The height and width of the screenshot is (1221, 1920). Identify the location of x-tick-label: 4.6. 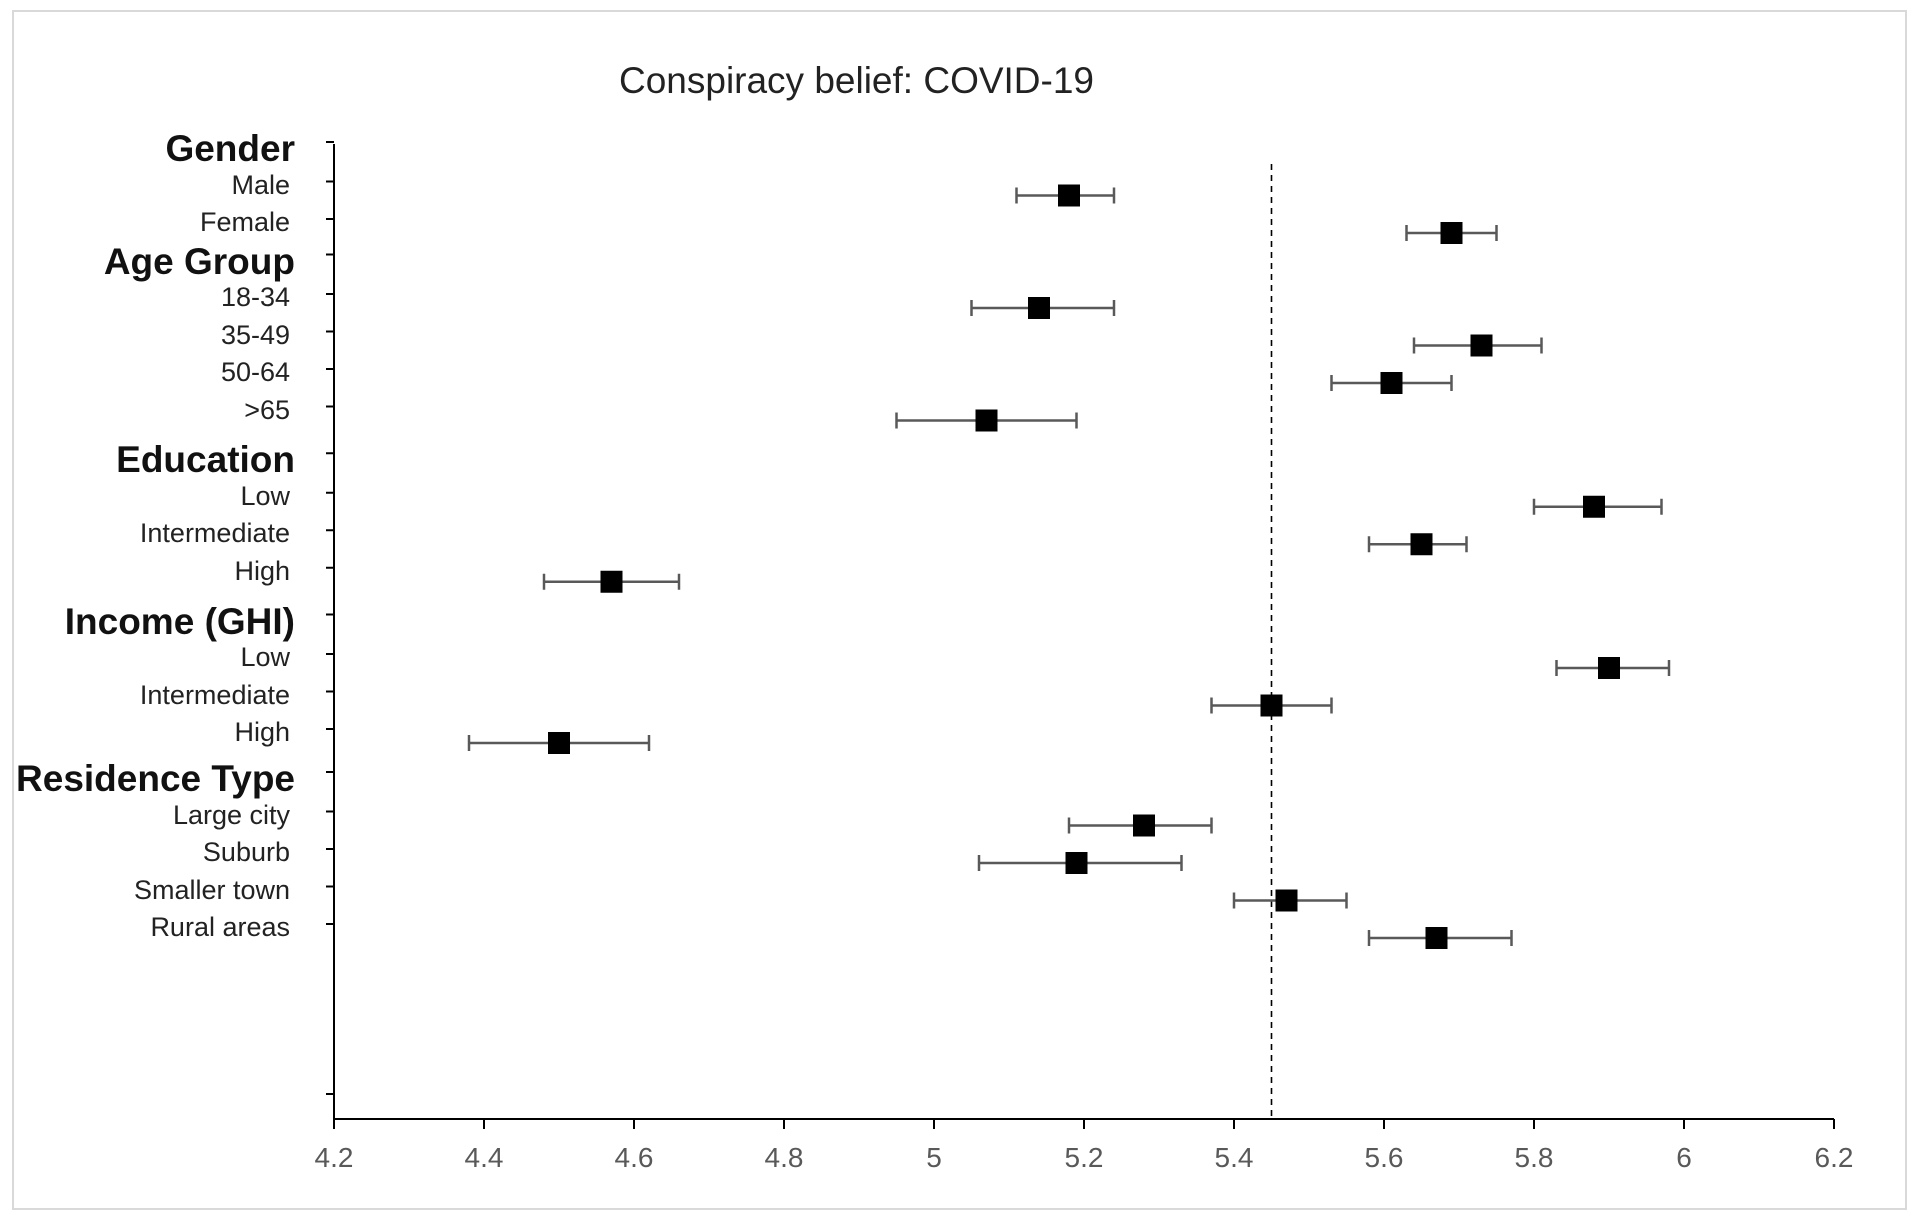
(634, 1157).